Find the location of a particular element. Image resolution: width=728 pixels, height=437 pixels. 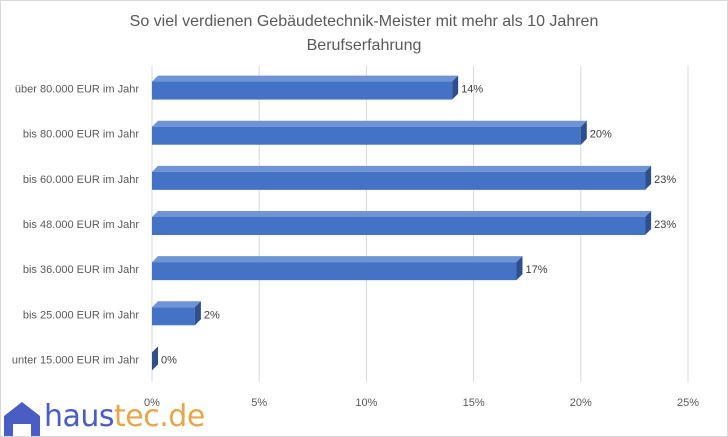

x-tick-label-0: 0% is located at coordinates (152, 403).